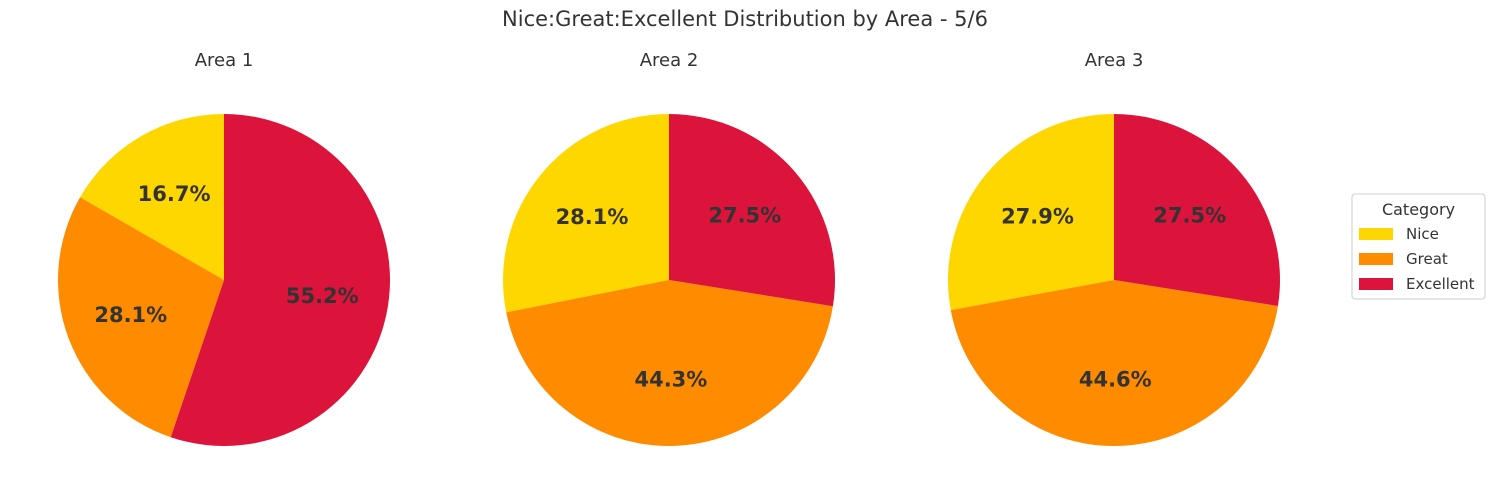 Image resolution: width=1496 pixels, height=495 pixels. Describe the element at coordinates (322, 296) in the screenshot. I see `slice-label: 55.2%` at that location.